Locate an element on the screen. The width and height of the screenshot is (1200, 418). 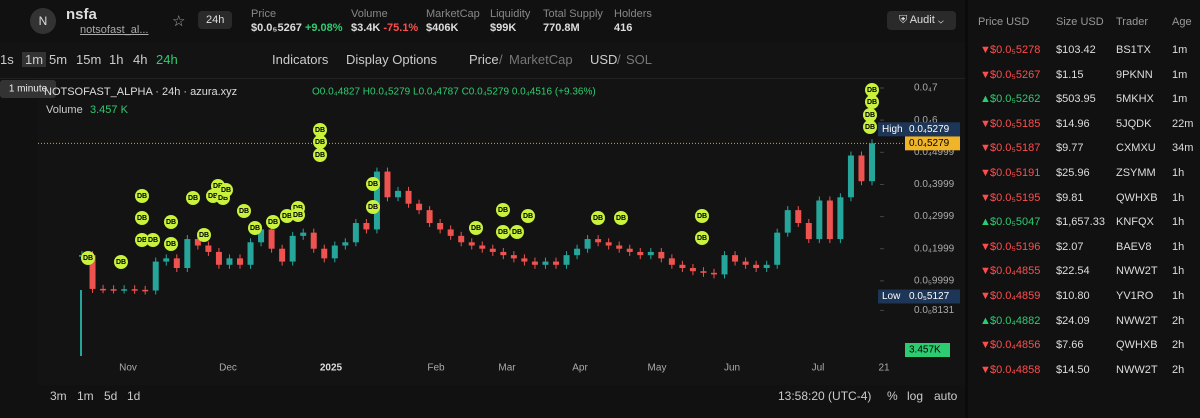
sol-toggle: SOL is located at coordinates (639, 59).